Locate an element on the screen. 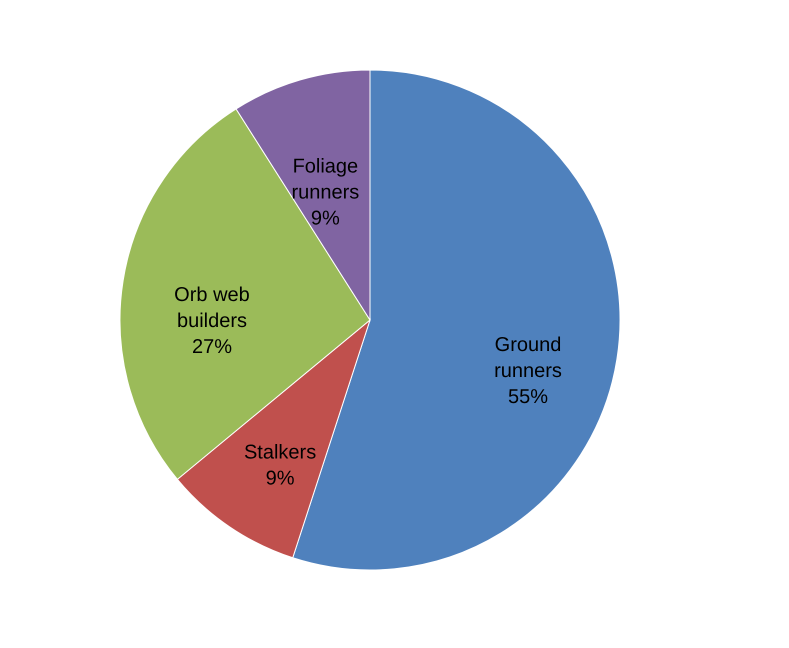 The image size is (789, 648). slice-label: Stalkers is located at coordinates (280, 452).